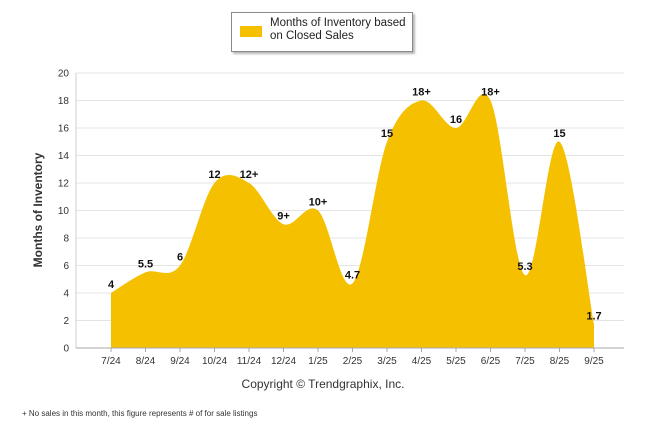 Image resolution: width=646 pixels, height=434 pixels. What do you see at coordinates (66, 349) in the screenshot?
I see `y-tick-label: 0` at bounding box center [66, 349].